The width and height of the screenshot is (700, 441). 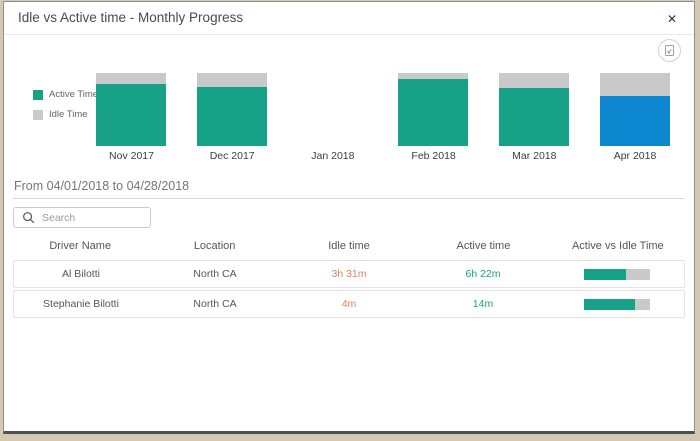 I want to click on export-chart-button, so click(x=669, y=50).